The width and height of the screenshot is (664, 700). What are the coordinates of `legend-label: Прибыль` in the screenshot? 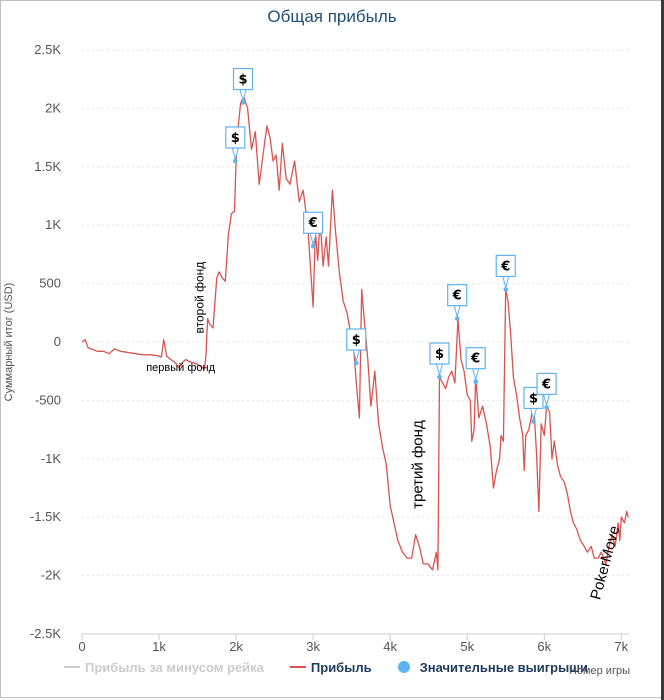 It's located at (341, 667).